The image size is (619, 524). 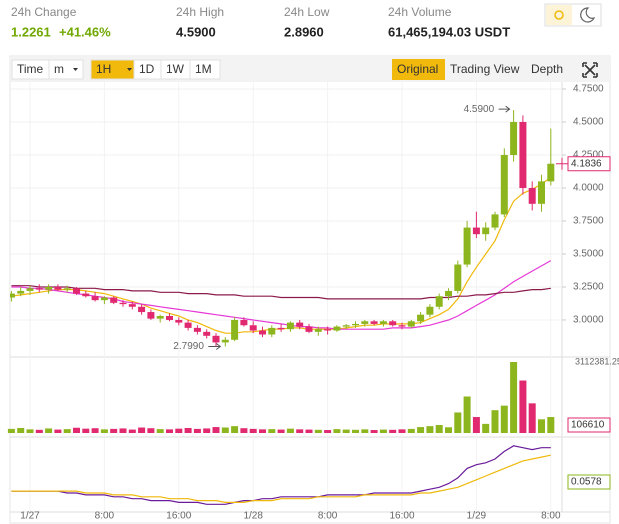 I want to click on toolbar-button: m, so click(x=66, y=69).